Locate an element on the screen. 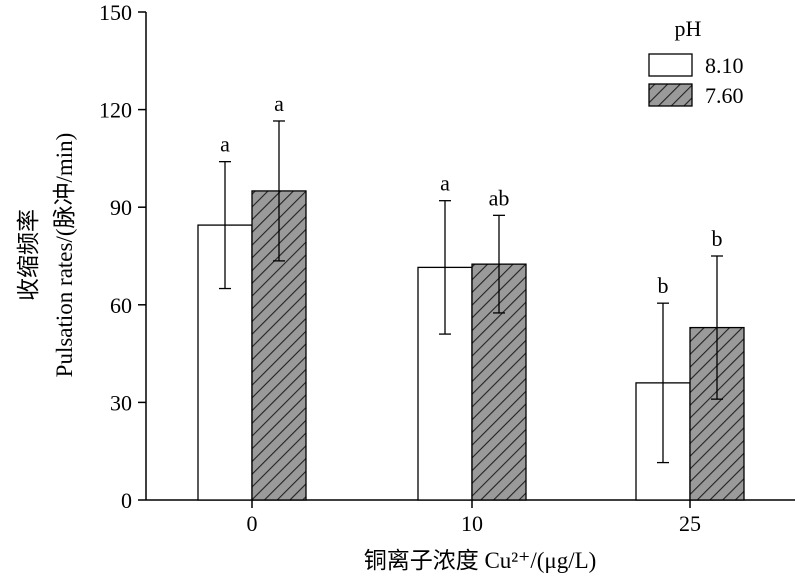 The width and height of the screenshot is (800, 577). letter-8-10-10: a is located at coordinates (445, 183).